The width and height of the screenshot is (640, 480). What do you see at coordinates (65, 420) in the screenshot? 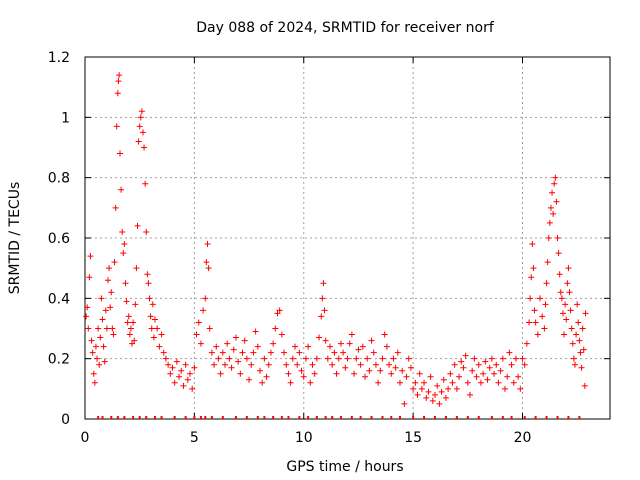
I see `y-tick-label: 0` at bounding box center [65, 420].